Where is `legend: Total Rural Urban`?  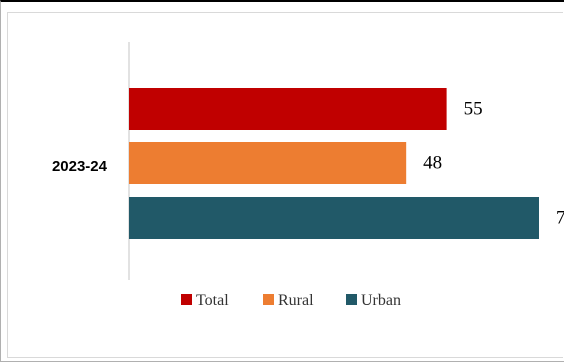
legend: Total Rural Urban is located at coordinates (291, 300).